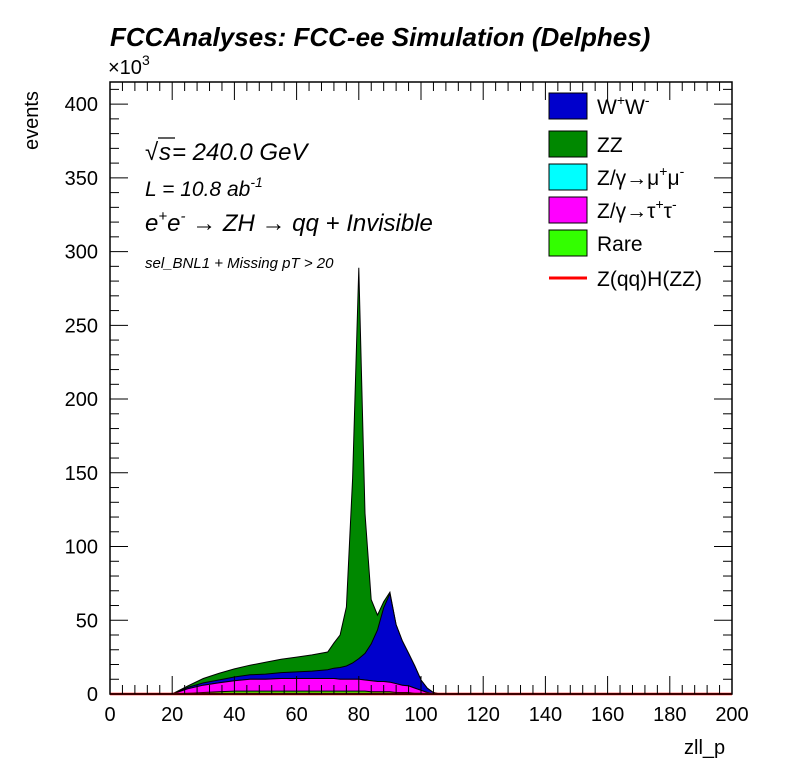 The width and height of the screenshot is (796, 772). Describe the element at coordinates (568, 177) in the screenshot. I see `legend-swatch-mumu` at that location.